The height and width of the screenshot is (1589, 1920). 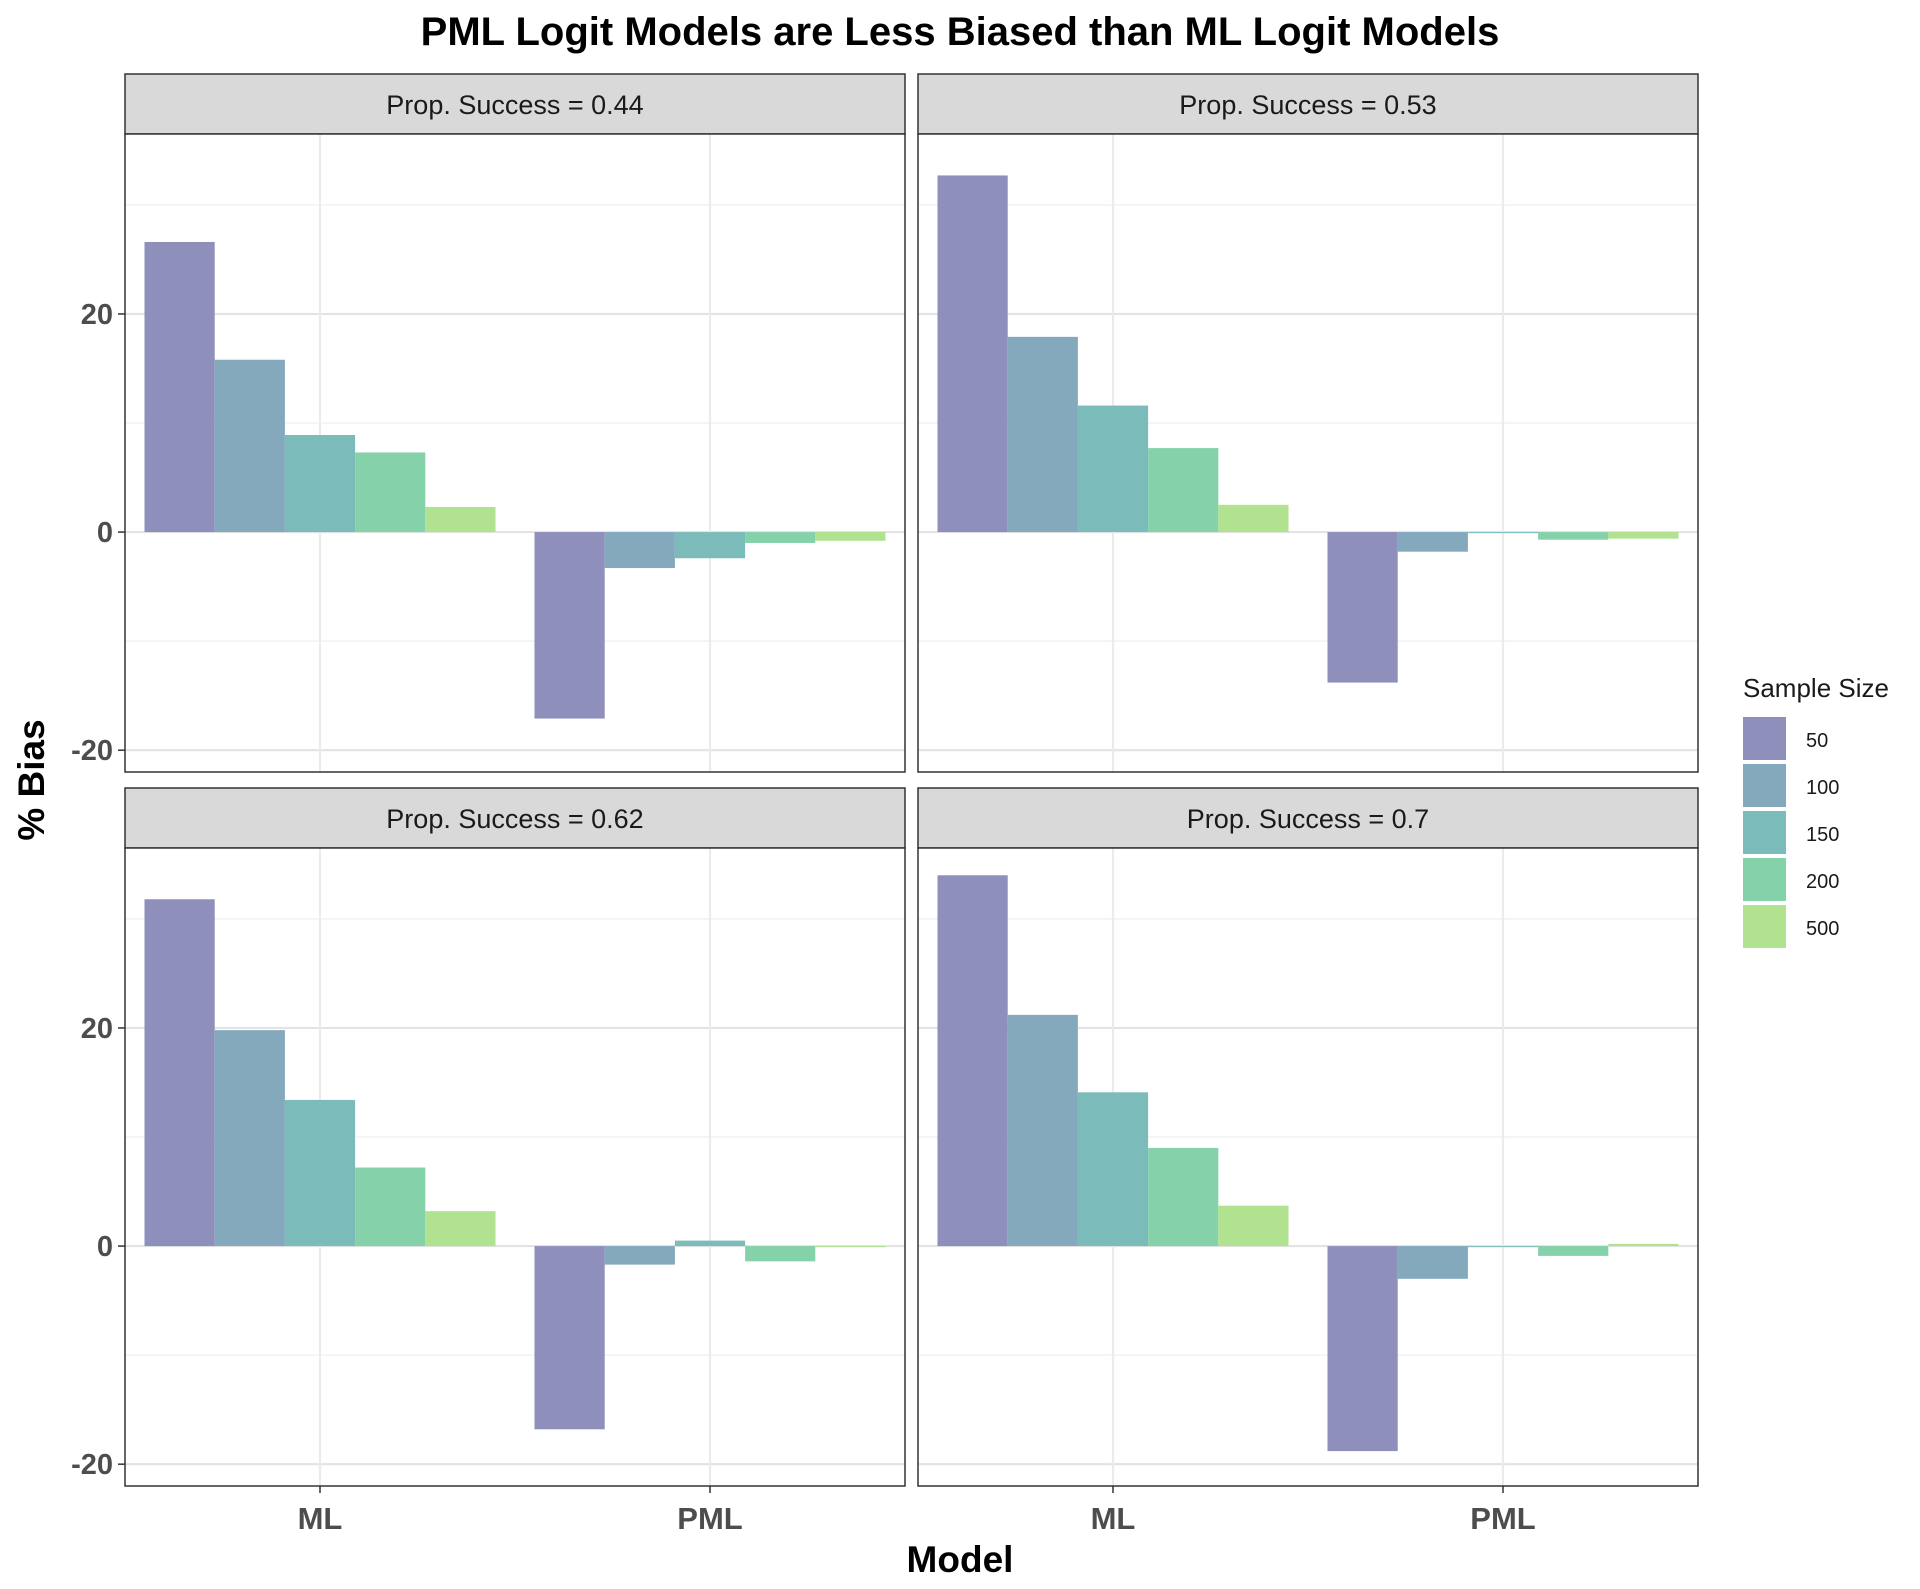 I want to click on facet-strip-label: Prop. Success = 0.62, so click(x=514, y=819).